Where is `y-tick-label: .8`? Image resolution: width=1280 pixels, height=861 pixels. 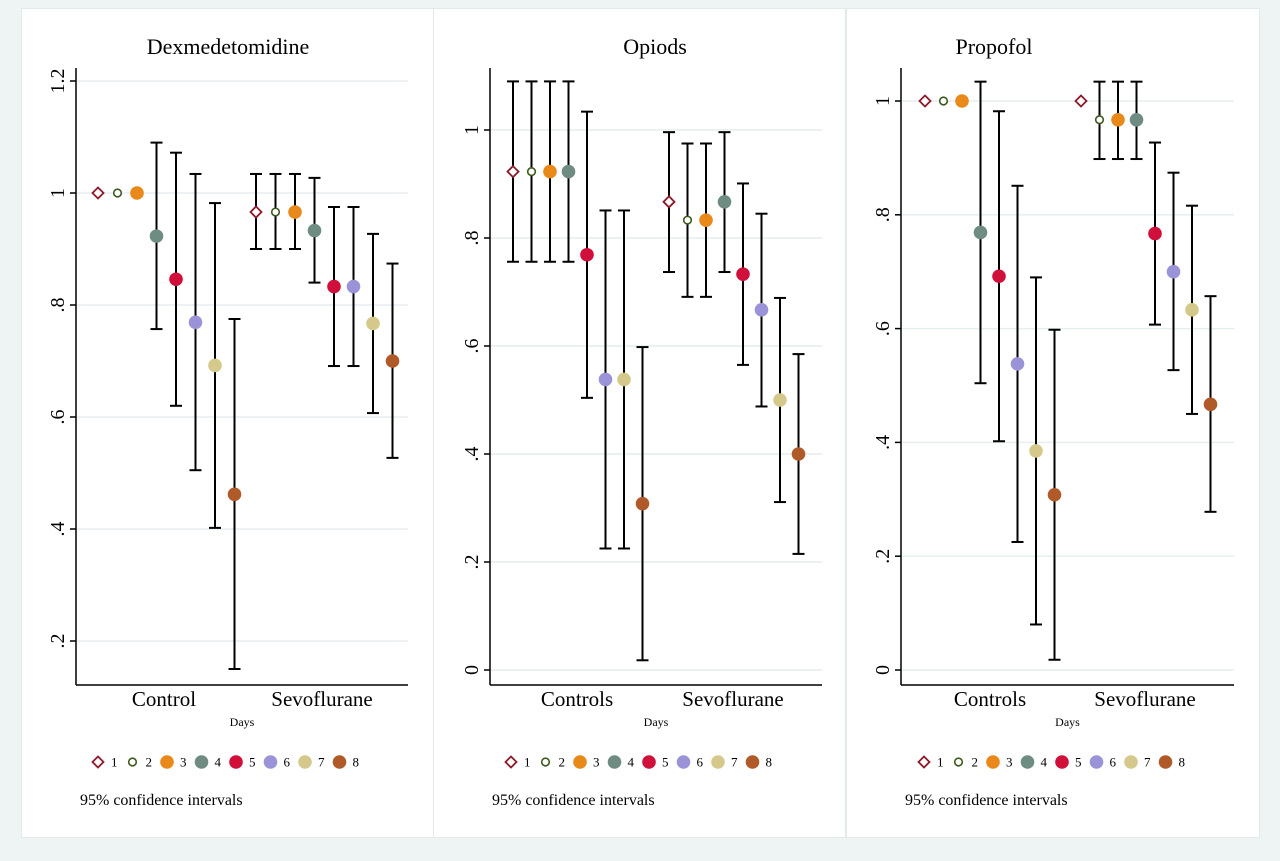 y-tick-label: .8 is located at coordinates (883, 214).